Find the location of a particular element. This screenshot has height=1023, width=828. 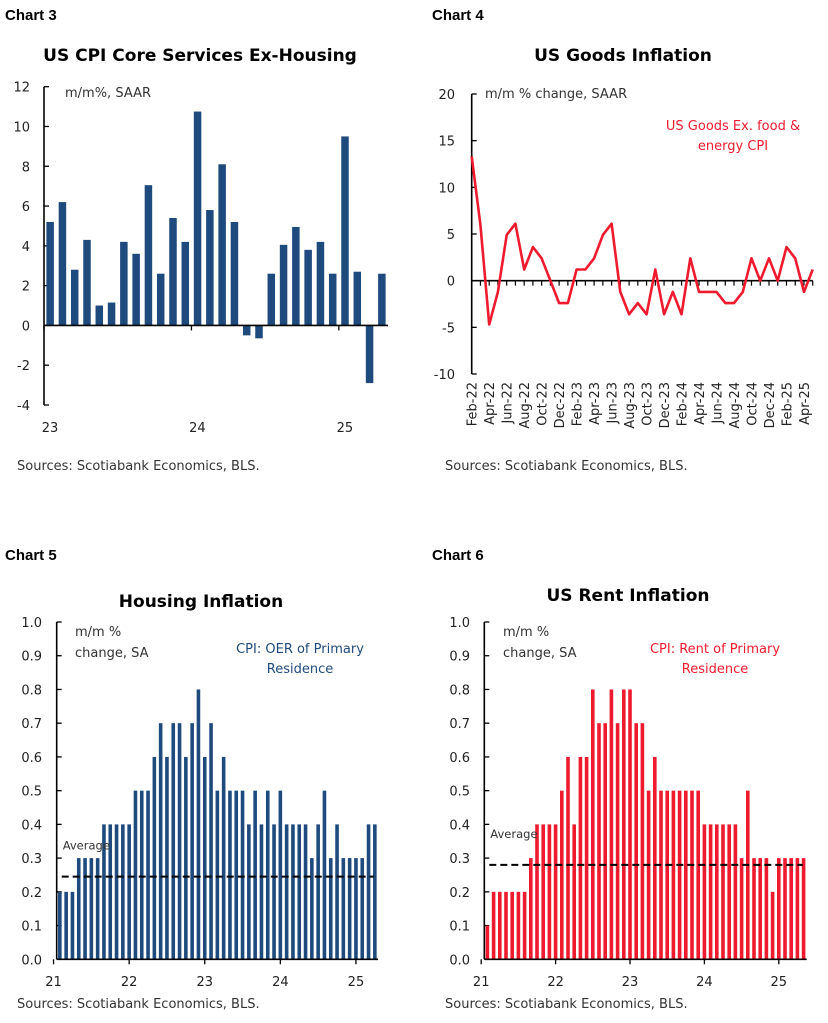

chart-label: Chart 3 is located at coordinates (31, 15).